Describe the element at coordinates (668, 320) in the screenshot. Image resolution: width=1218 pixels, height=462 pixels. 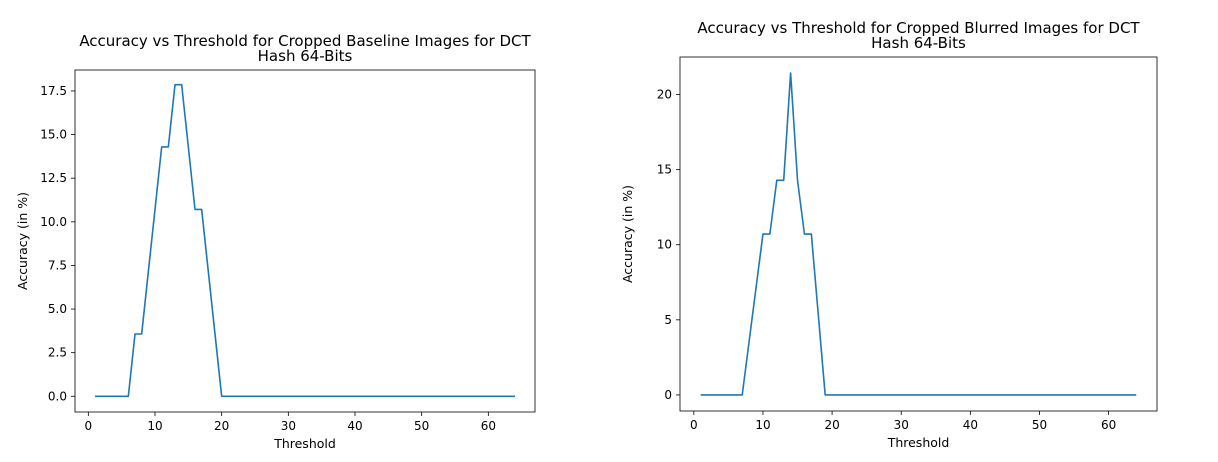
I see `y-tick-label: 5` at that location.